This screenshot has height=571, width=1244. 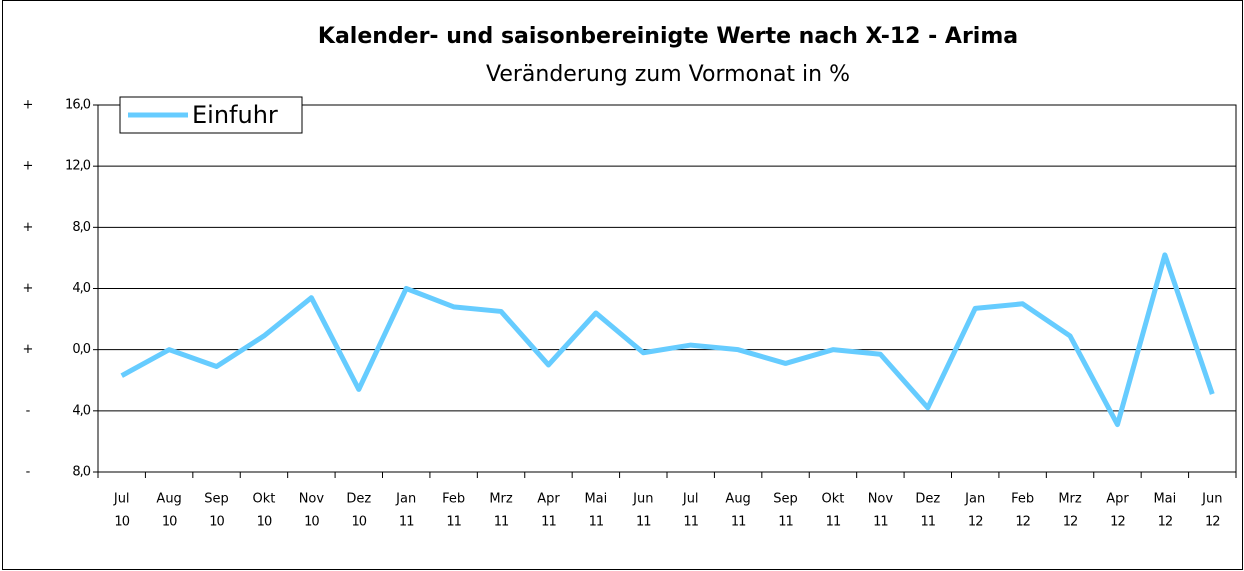 I want to click on chart-subtitle: Veränderung zum Vormonat in %, so click(x=668, y=74).